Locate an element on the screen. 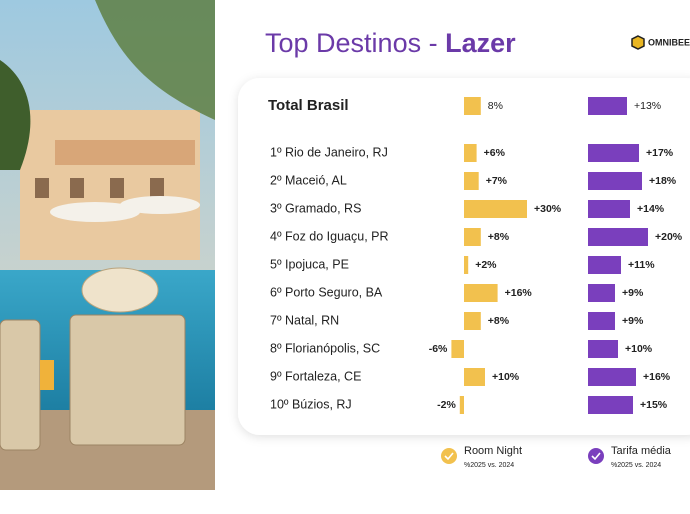  value-label: +13% is located at coordinates (647, 106).